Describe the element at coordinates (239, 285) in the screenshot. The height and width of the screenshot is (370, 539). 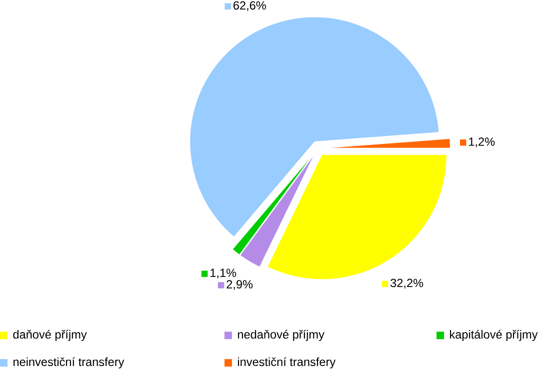
I see `data-label: 2,9%` at that location.